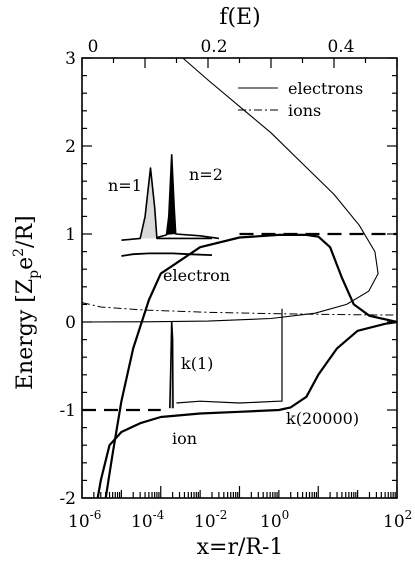 The height and width of the screenshot is (561, 415). I want to click on top-axis-title: f(E), so click(239, 17).